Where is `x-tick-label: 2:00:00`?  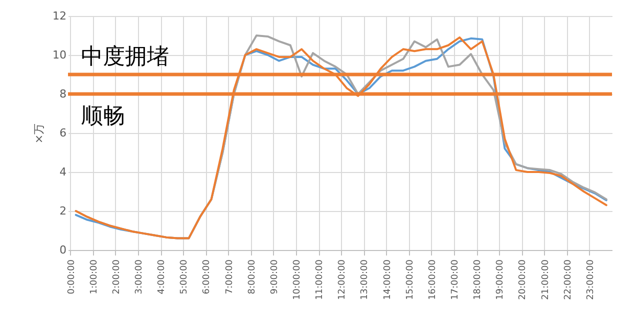 x-tick-label: 2:00:00 is located at coordinates (117, 276).